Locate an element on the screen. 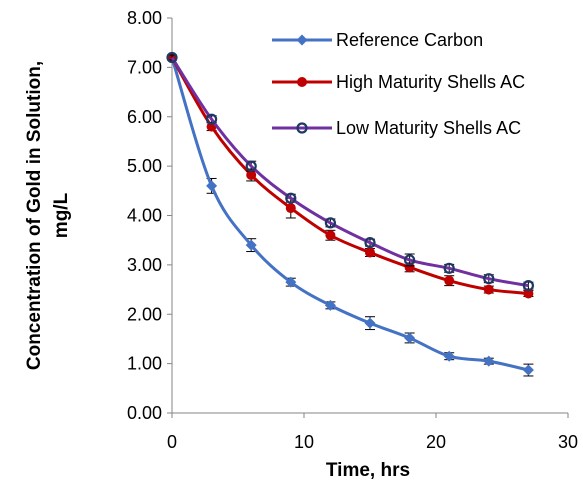 The image size is (583, 486). legend-item-2: Low Maturity Shells AC is located at coordinates (396, 128).